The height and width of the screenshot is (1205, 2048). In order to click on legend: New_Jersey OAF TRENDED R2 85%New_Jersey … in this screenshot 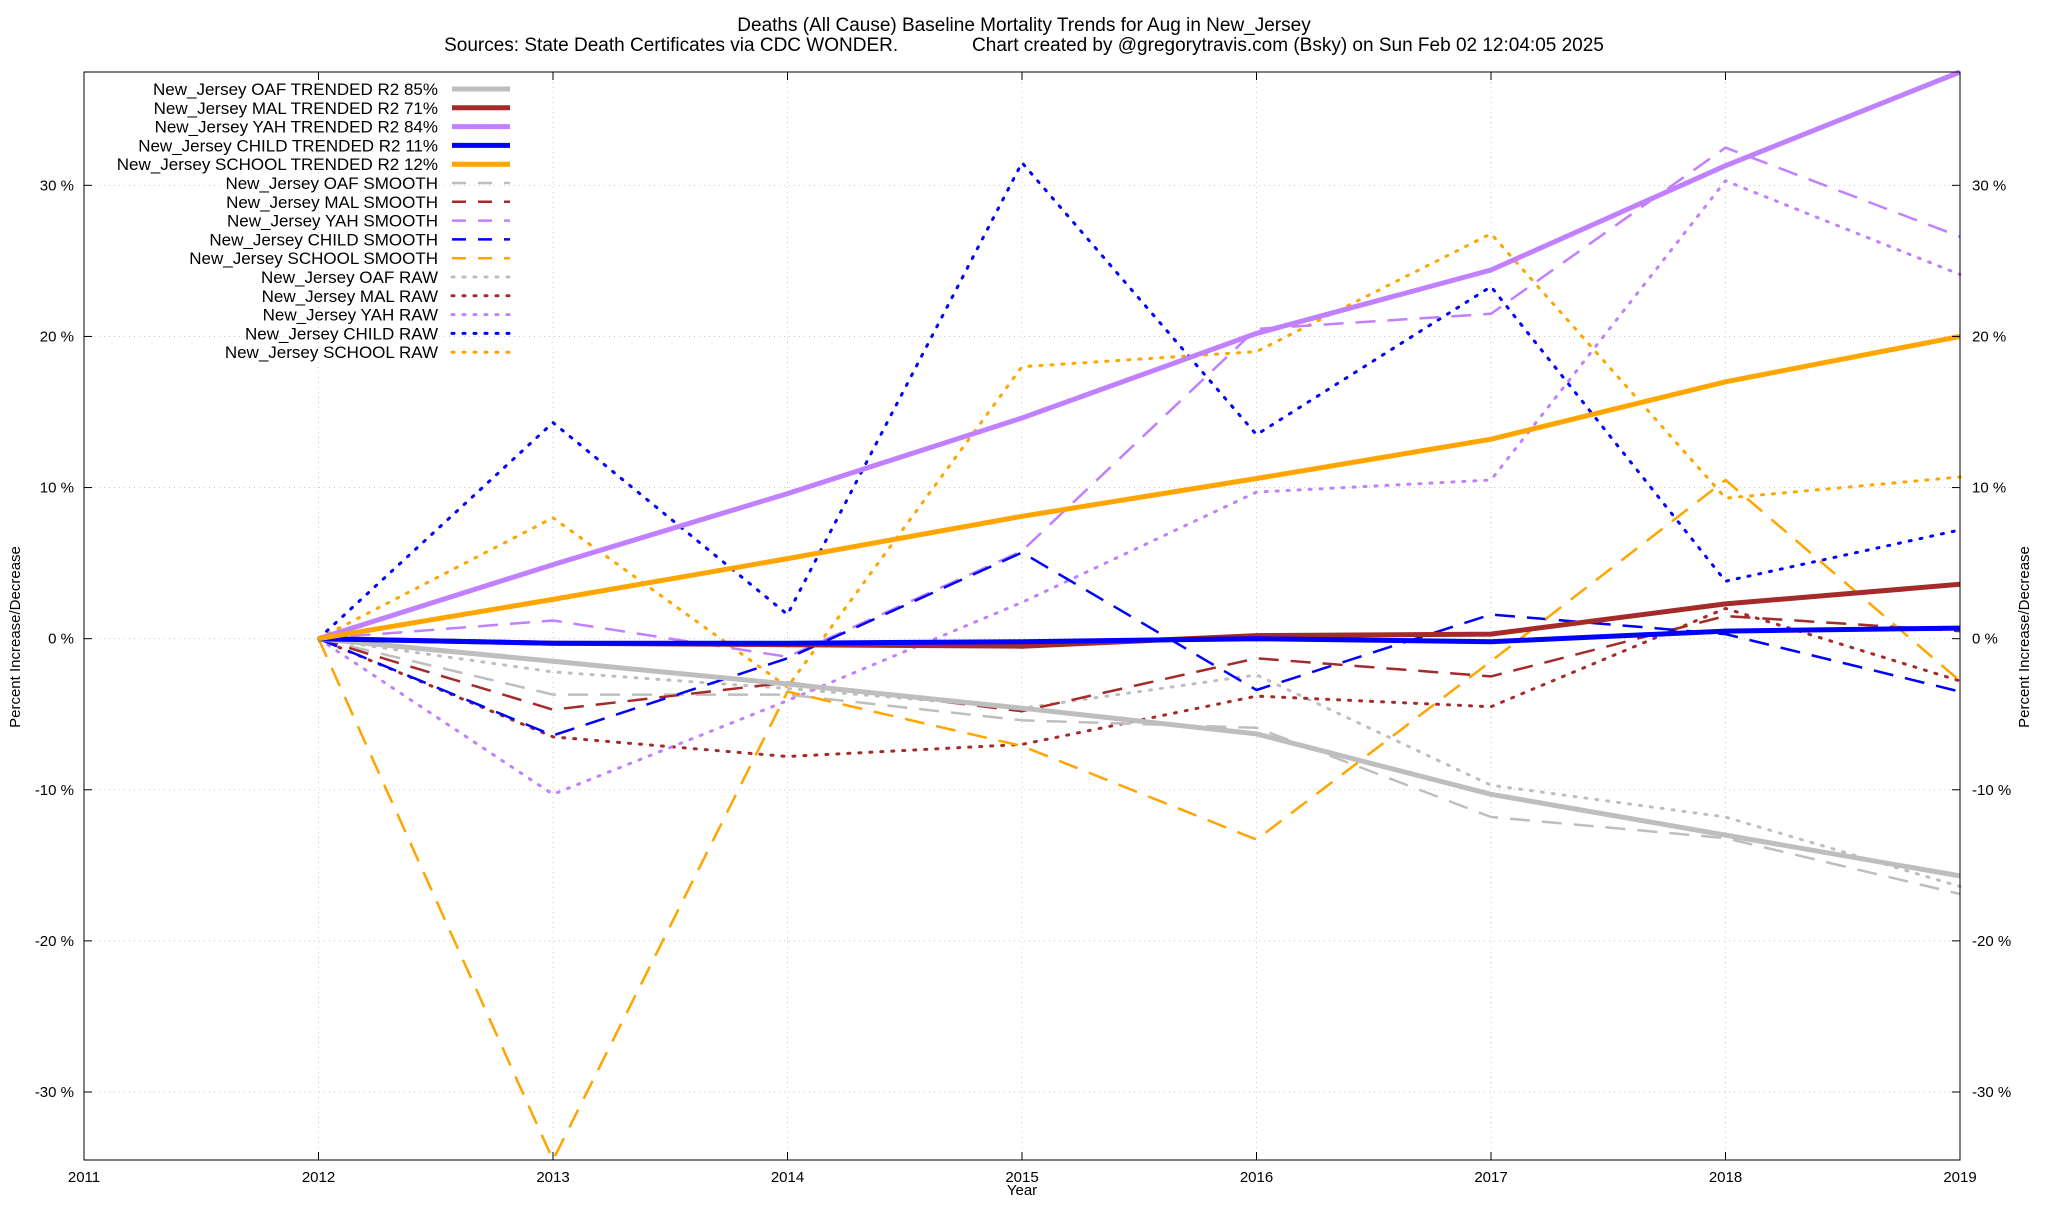, I will do `click(314, 221)`.